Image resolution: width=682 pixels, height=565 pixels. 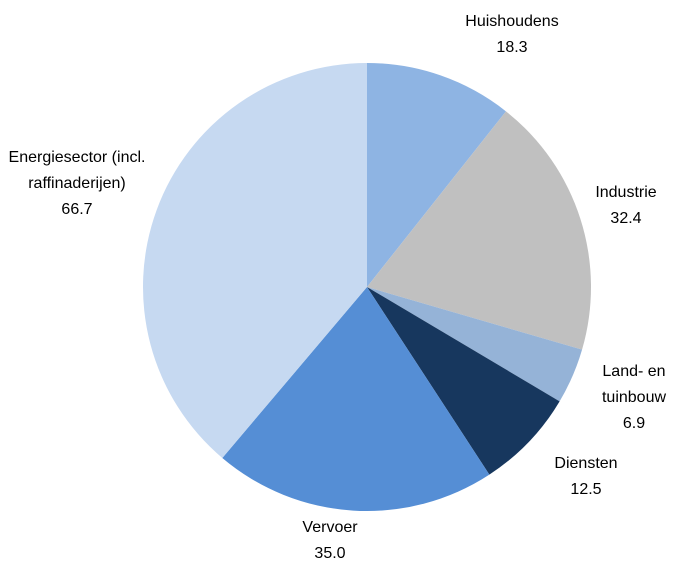 I want to click on slice-label: Diensten 12.5, so click(x=586, y=477).